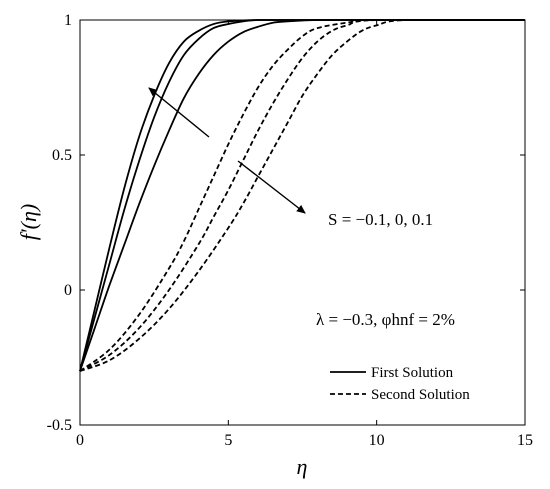 This screenshot has height=489, width=550. Describe the element at coordinates (420, 395) in the screenshot. I see `legend-label-second: Second Solution` at that location.